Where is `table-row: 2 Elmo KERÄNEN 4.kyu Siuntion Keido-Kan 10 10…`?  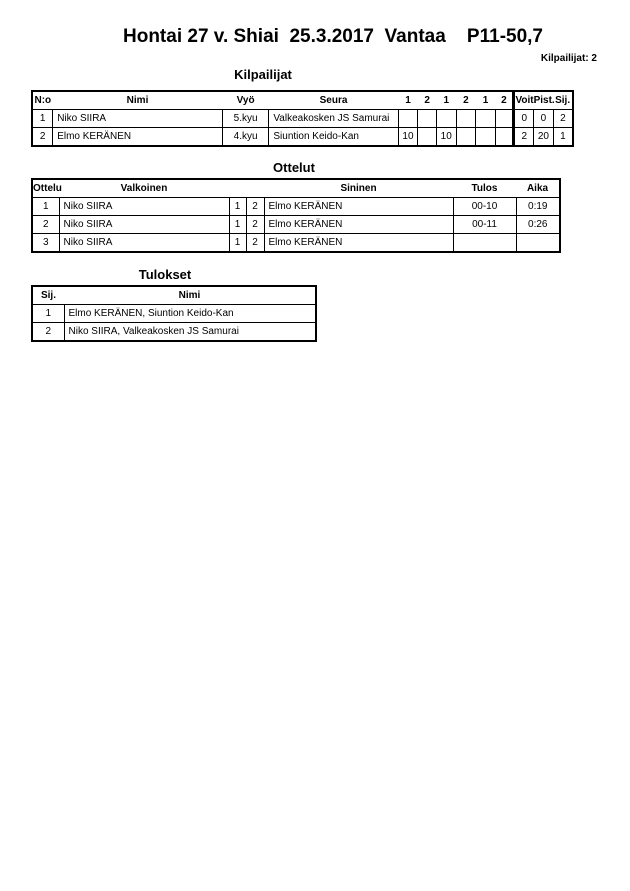
table-row: 2 Elmo KERÄNEN 4.kyu Siuntion Keido-Kan 10 10… is located at coordinates (302, 137).